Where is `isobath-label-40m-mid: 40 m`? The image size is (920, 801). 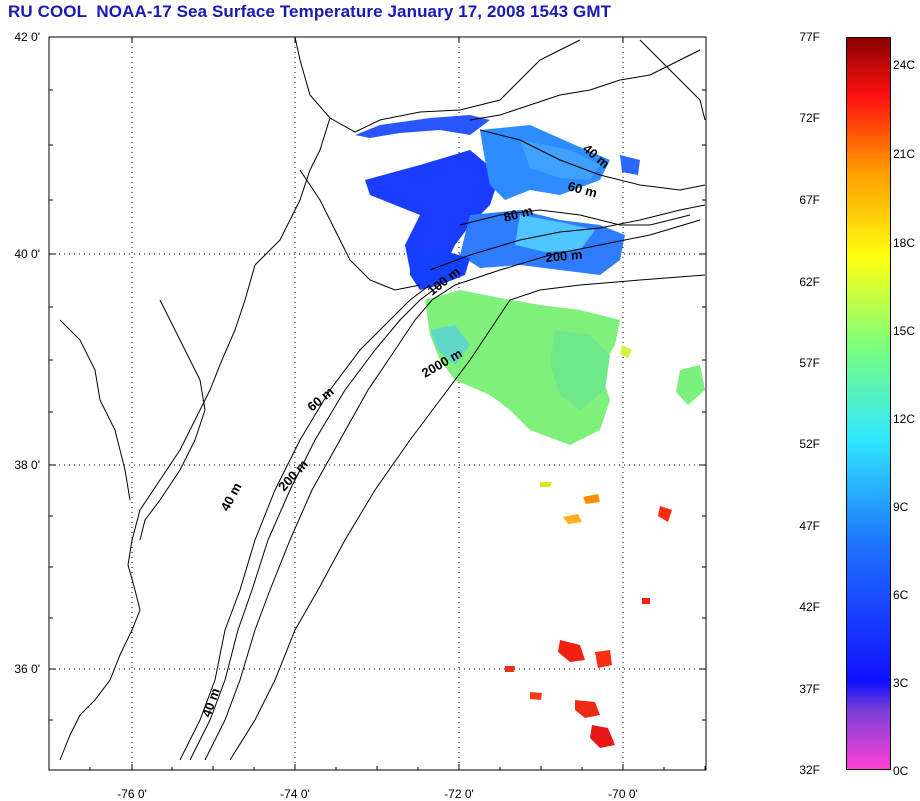 isobath-label-40m-mid: 40 m is located at coordinates (230, 496).